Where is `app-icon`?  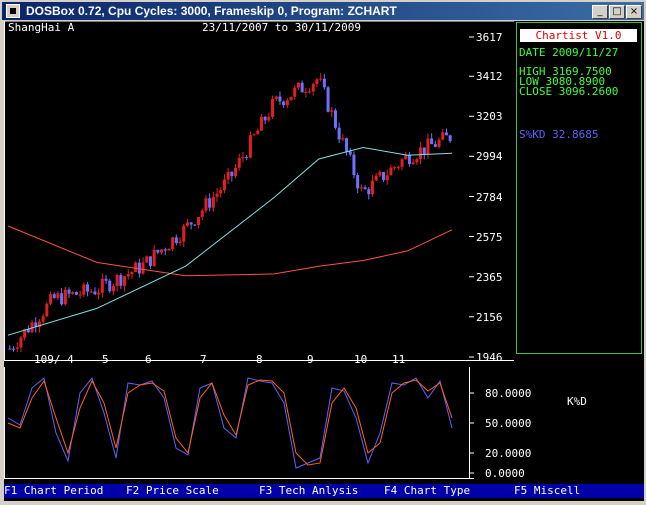
app-icon is located at coordinates (13, 11).